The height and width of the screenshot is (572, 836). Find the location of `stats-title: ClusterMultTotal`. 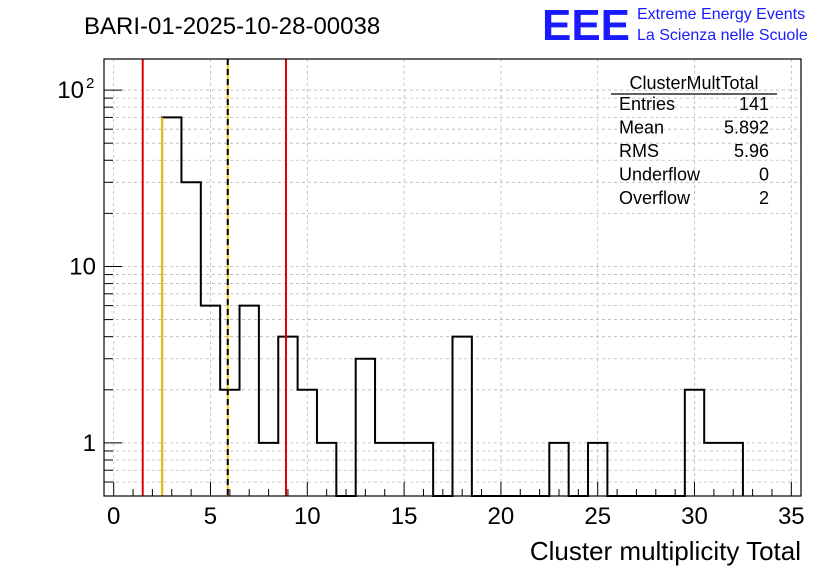

stats-title: ClusterMultTotal is located at coordinates (693, 83).